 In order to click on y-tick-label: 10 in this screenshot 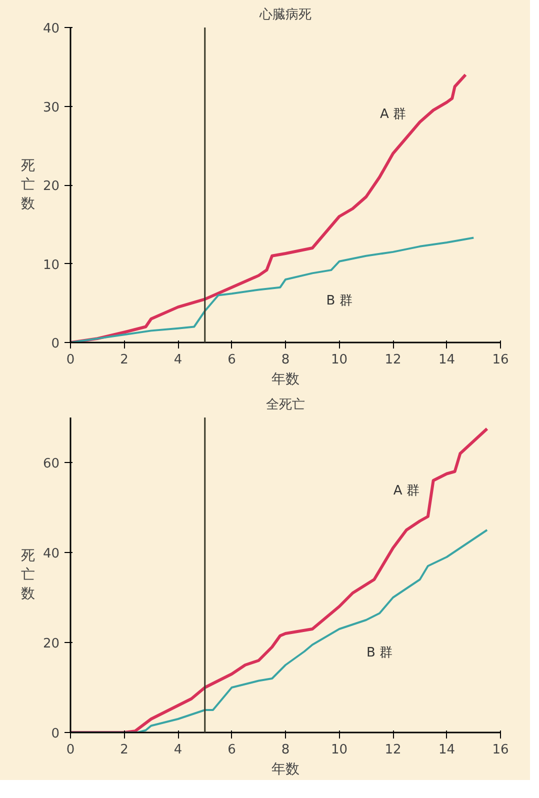, I will do `click(51, 265)`.